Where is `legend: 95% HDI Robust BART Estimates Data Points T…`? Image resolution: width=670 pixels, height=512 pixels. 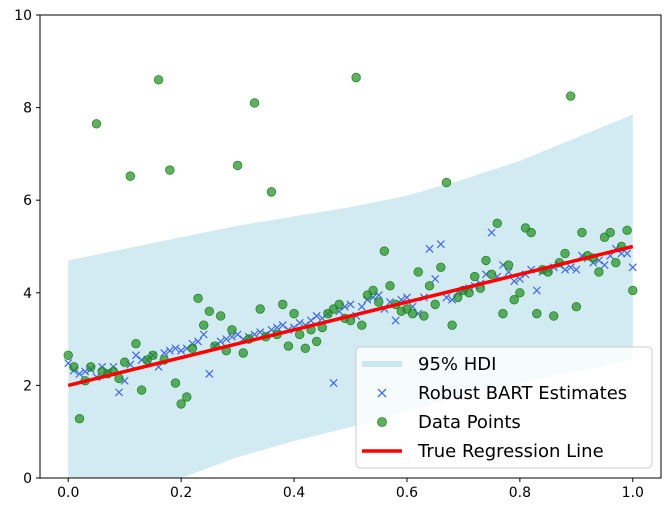
legend: 95% HDI Robust BART Estimates Data Points T… is located at coordinates (504, 407).